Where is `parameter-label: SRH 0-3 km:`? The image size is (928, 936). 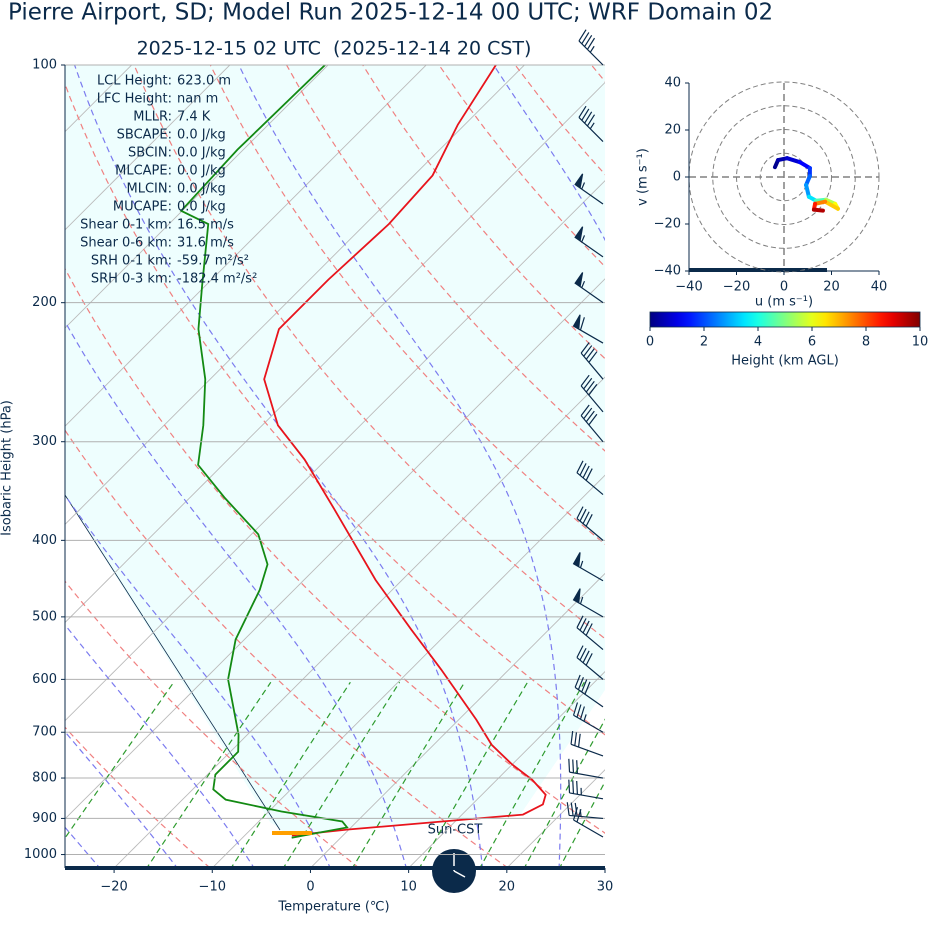 parameter-label: SRH 0-3 km: is located at coordinates (131, 279).